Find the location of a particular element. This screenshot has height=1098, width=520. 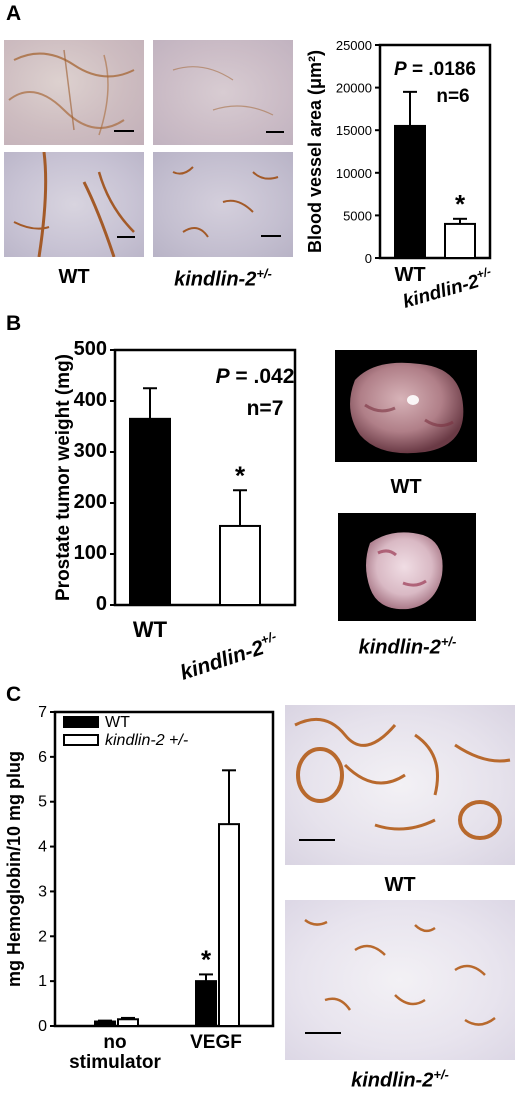

photo-label-kindlin-b: kindlin-2+/- is located at coordinates (407, 646).